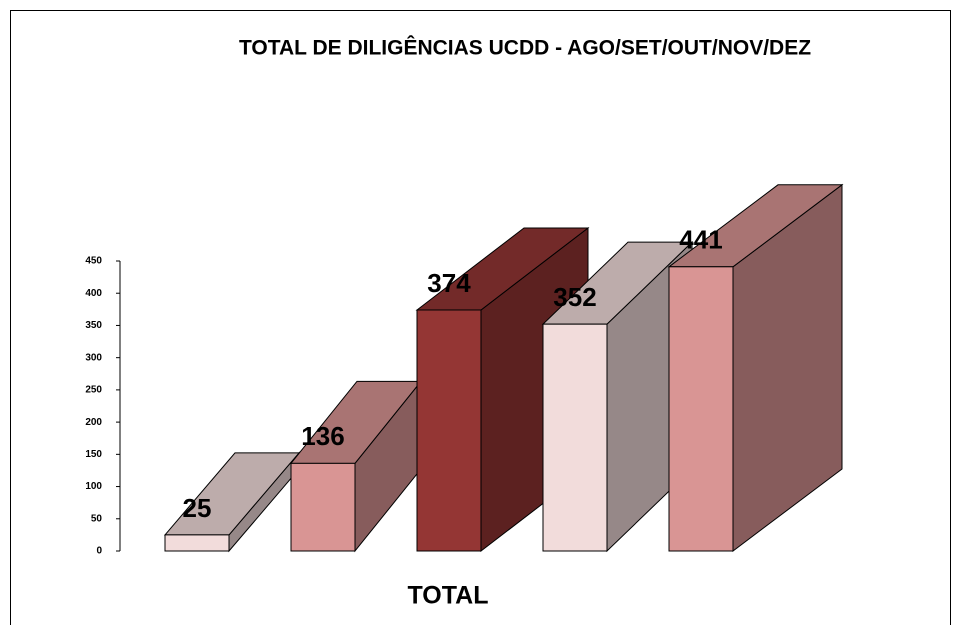  What do you see at coordinates (93, 261) in the screenshot?
I see `y-tick-label: 450` at bounding box center [93, 261].